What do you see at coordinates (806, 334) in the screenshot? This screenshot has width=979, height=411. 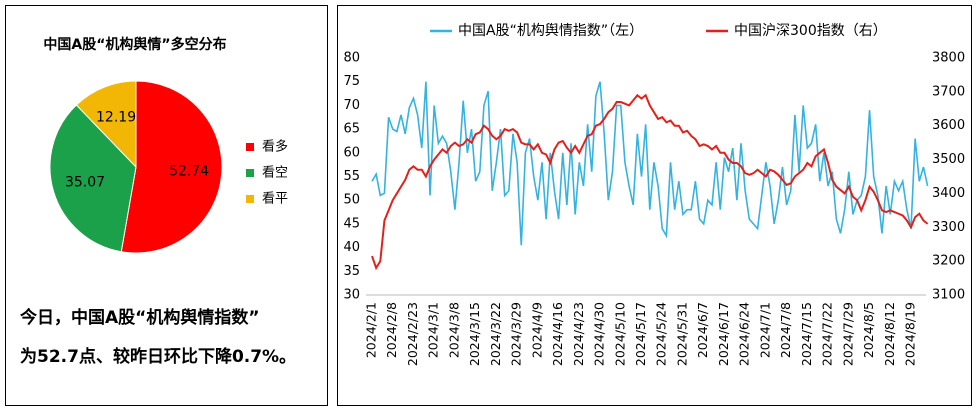 I see `x-tick-label: 2024/7/15` at bounding box center [806, 334].